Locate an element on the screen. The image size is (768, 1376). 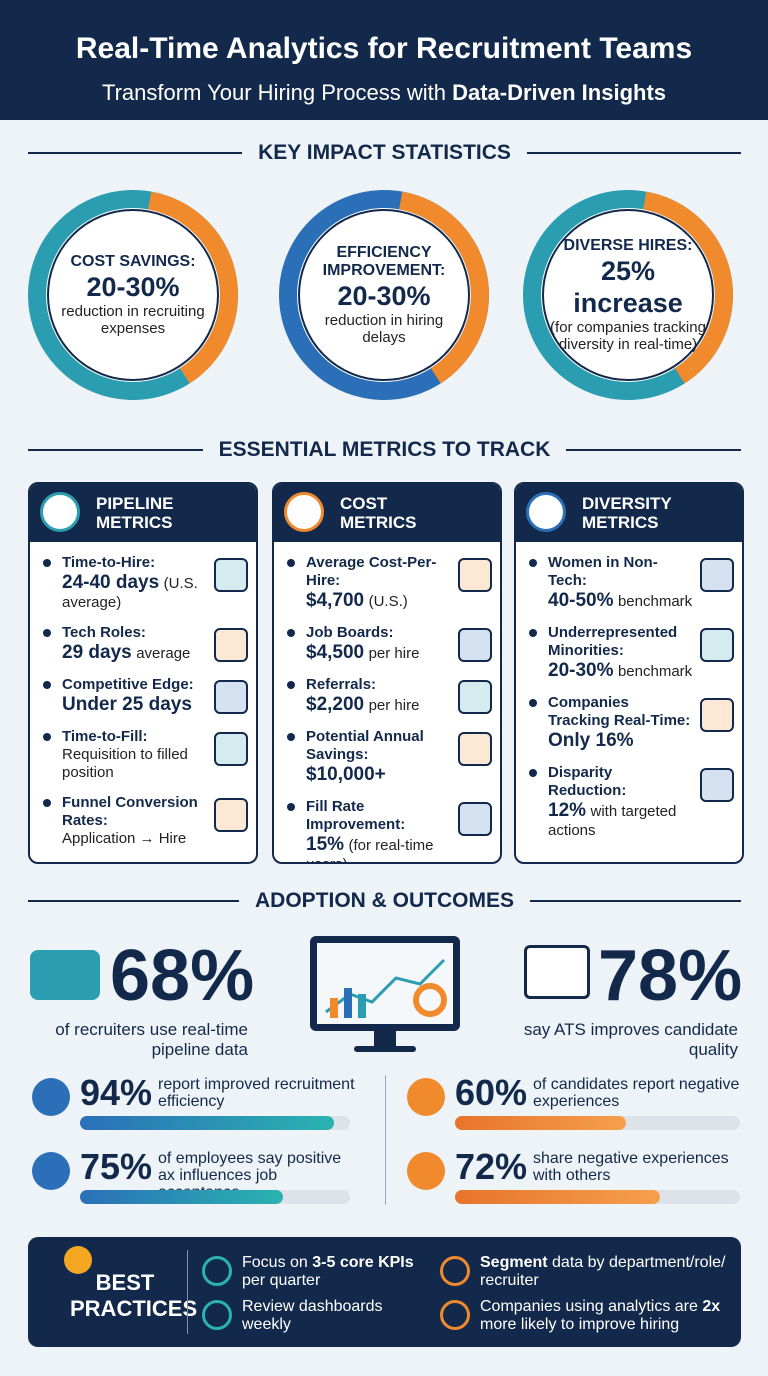
metric-item: Time-to-Hire: 24-40 days (U.S. average) is located at coordinates (145, 583).